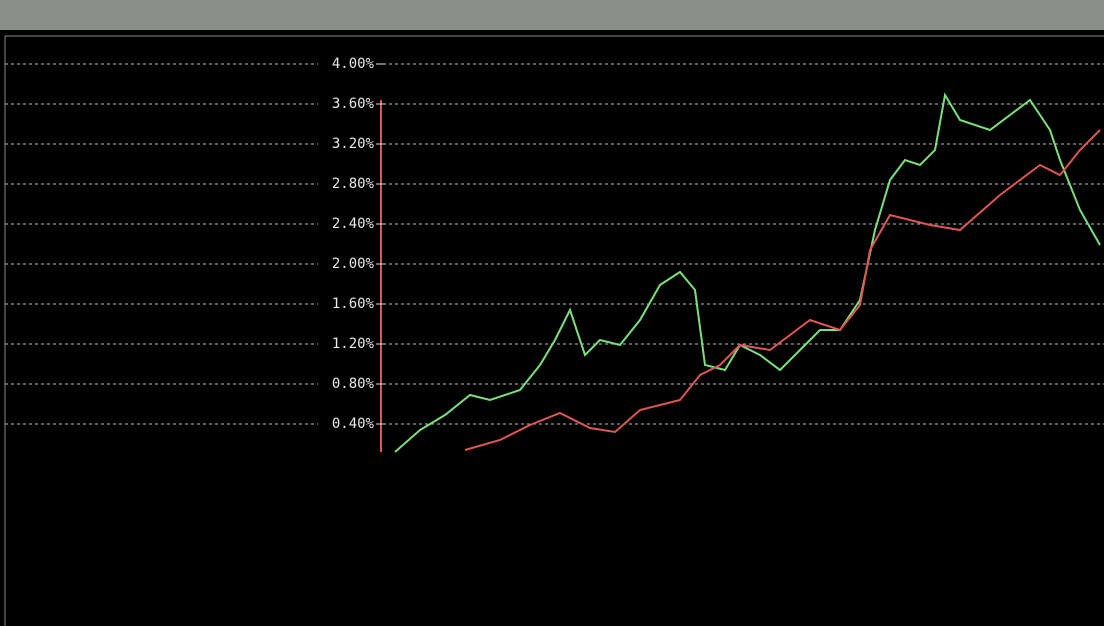  What do you see at coordinates (353, 304) in the screenshot?
I see `y-tick-label: 1.60%` at bounding box center [353, 304].